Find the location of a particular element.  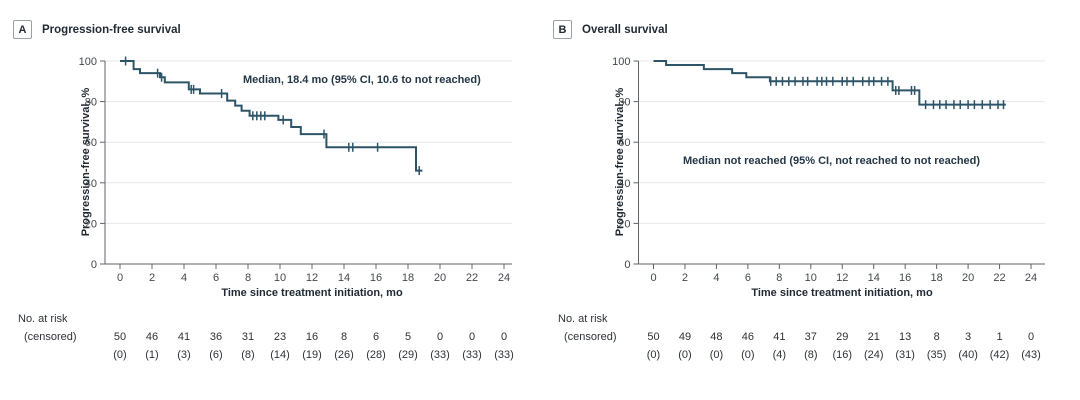

censored-count: (14) is located at coordinates (280, 355).